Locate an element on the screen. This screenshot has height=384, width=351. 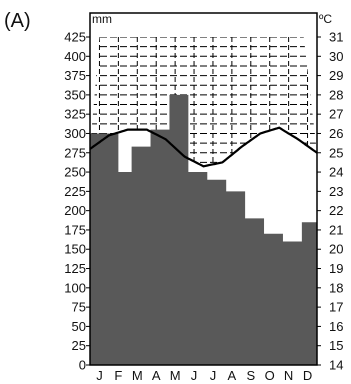
right-tick-label: 22 is located at coordinates (336, 210).